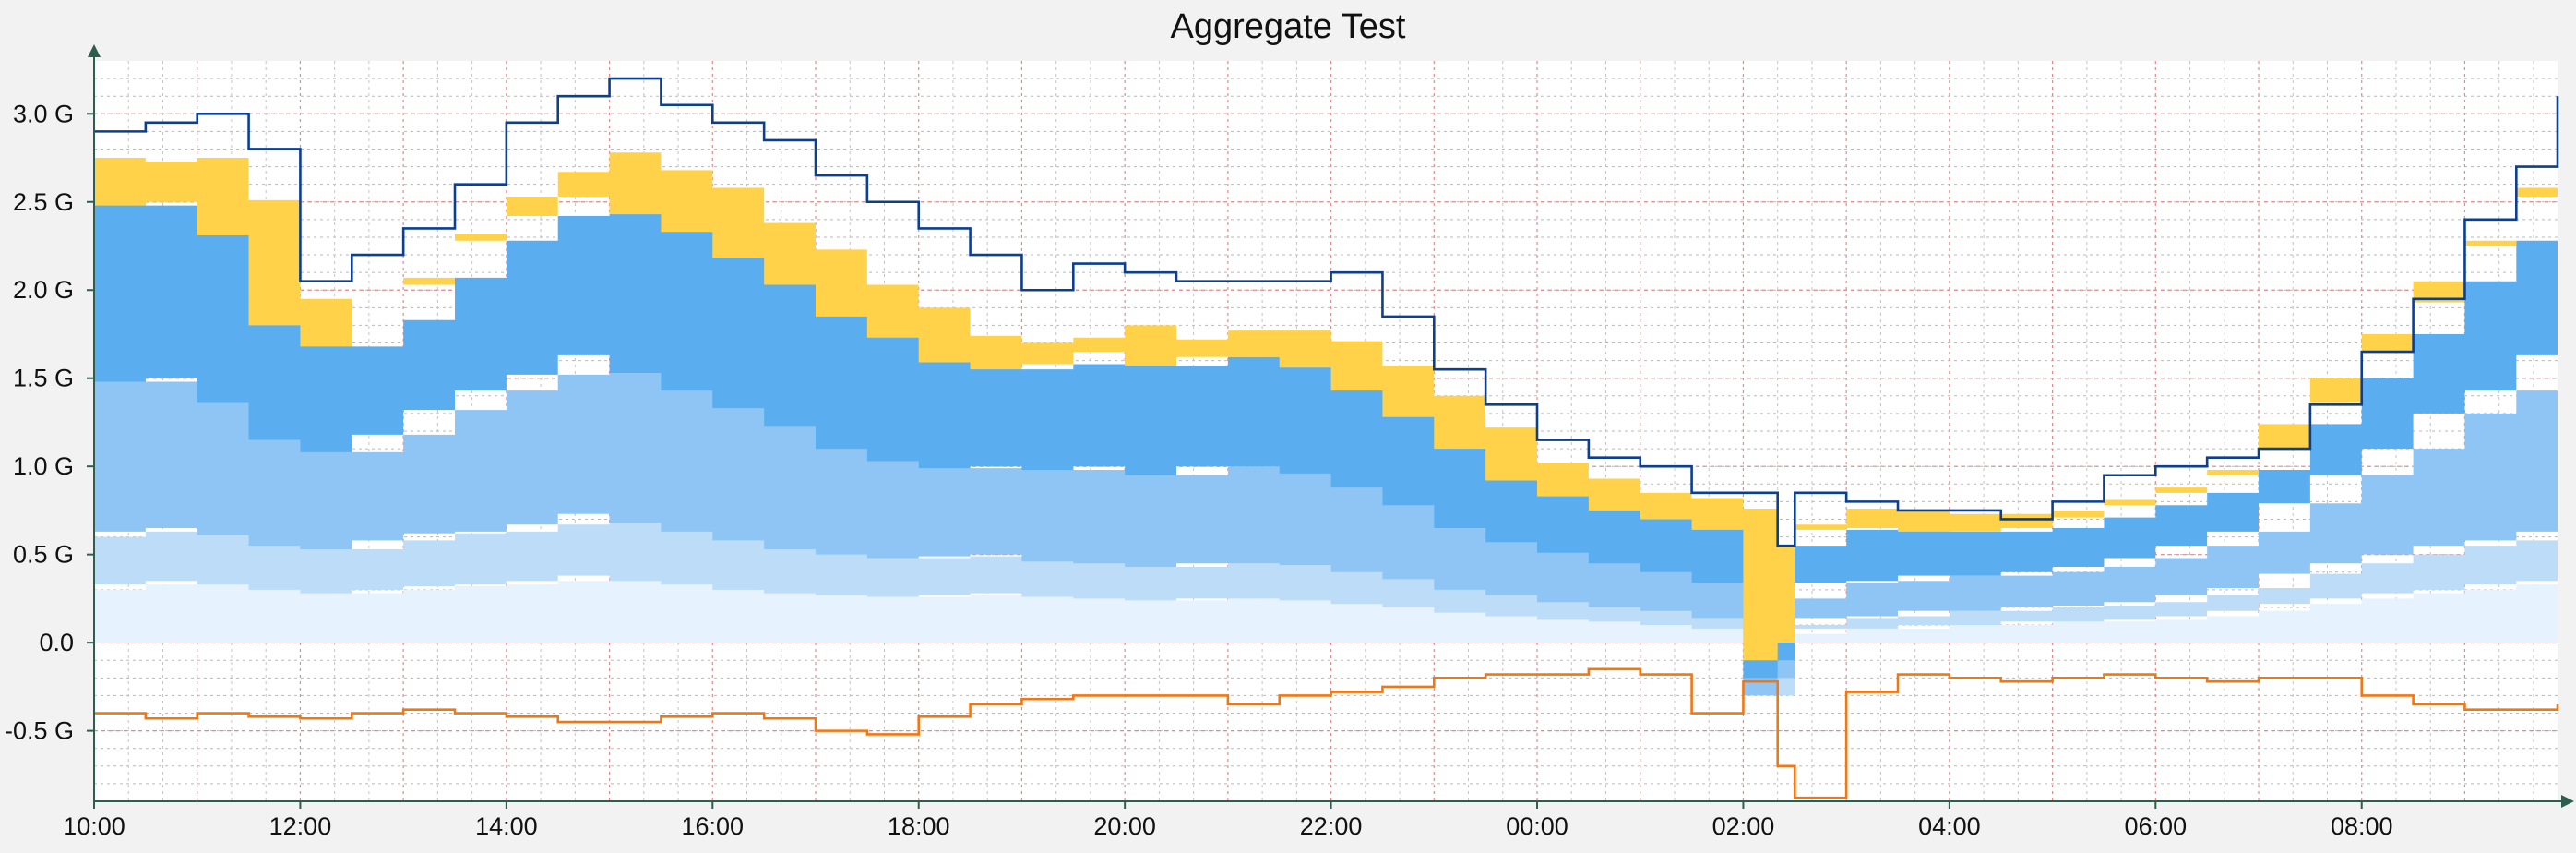  Describe the element at coordinates (43, 555) in the screenshot. I see `y-tick-label: 0.5 G` at that location.